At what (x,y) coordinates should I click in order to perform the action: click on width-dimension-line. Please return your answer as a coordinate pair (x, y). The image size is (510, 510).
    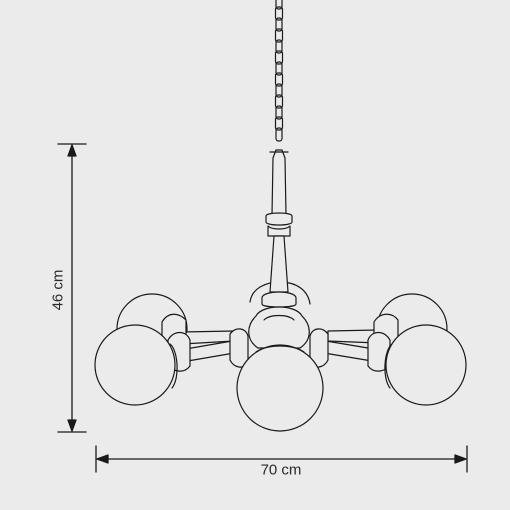
    Looking at the image, I should click on (281, 459).